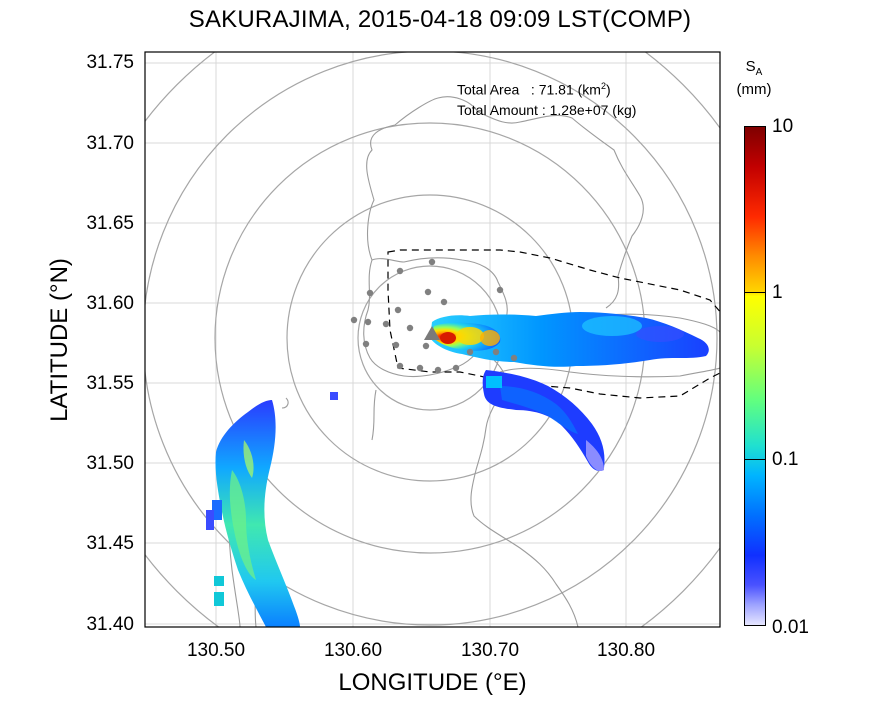  I want to click on volcano-vent-icon, so click(432, 333).